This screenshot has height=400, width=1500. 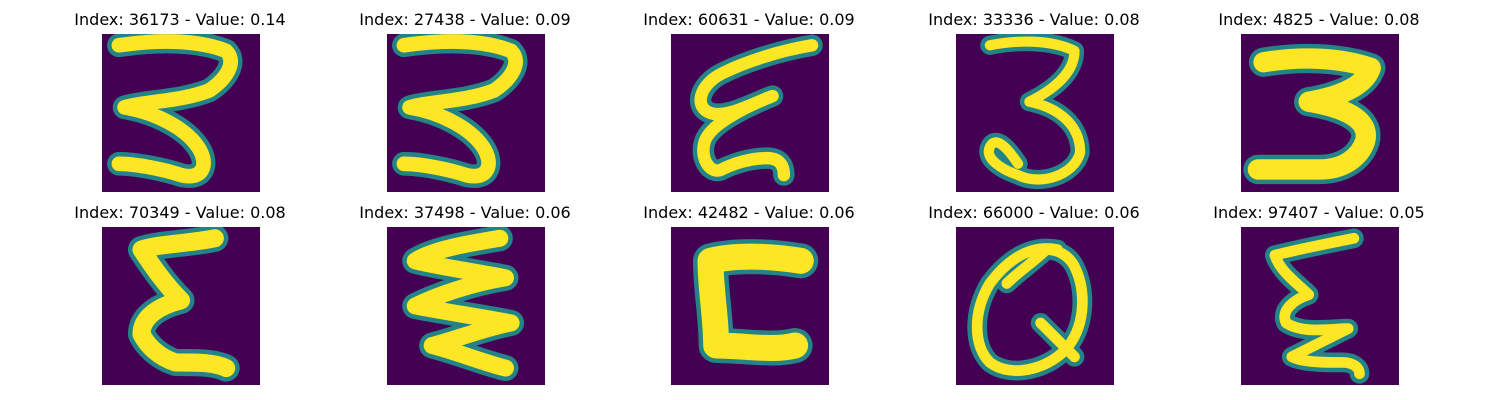 I want to click on panel-title: Index: 33336 - Value: 0.08, so click(x=1034, y=19).